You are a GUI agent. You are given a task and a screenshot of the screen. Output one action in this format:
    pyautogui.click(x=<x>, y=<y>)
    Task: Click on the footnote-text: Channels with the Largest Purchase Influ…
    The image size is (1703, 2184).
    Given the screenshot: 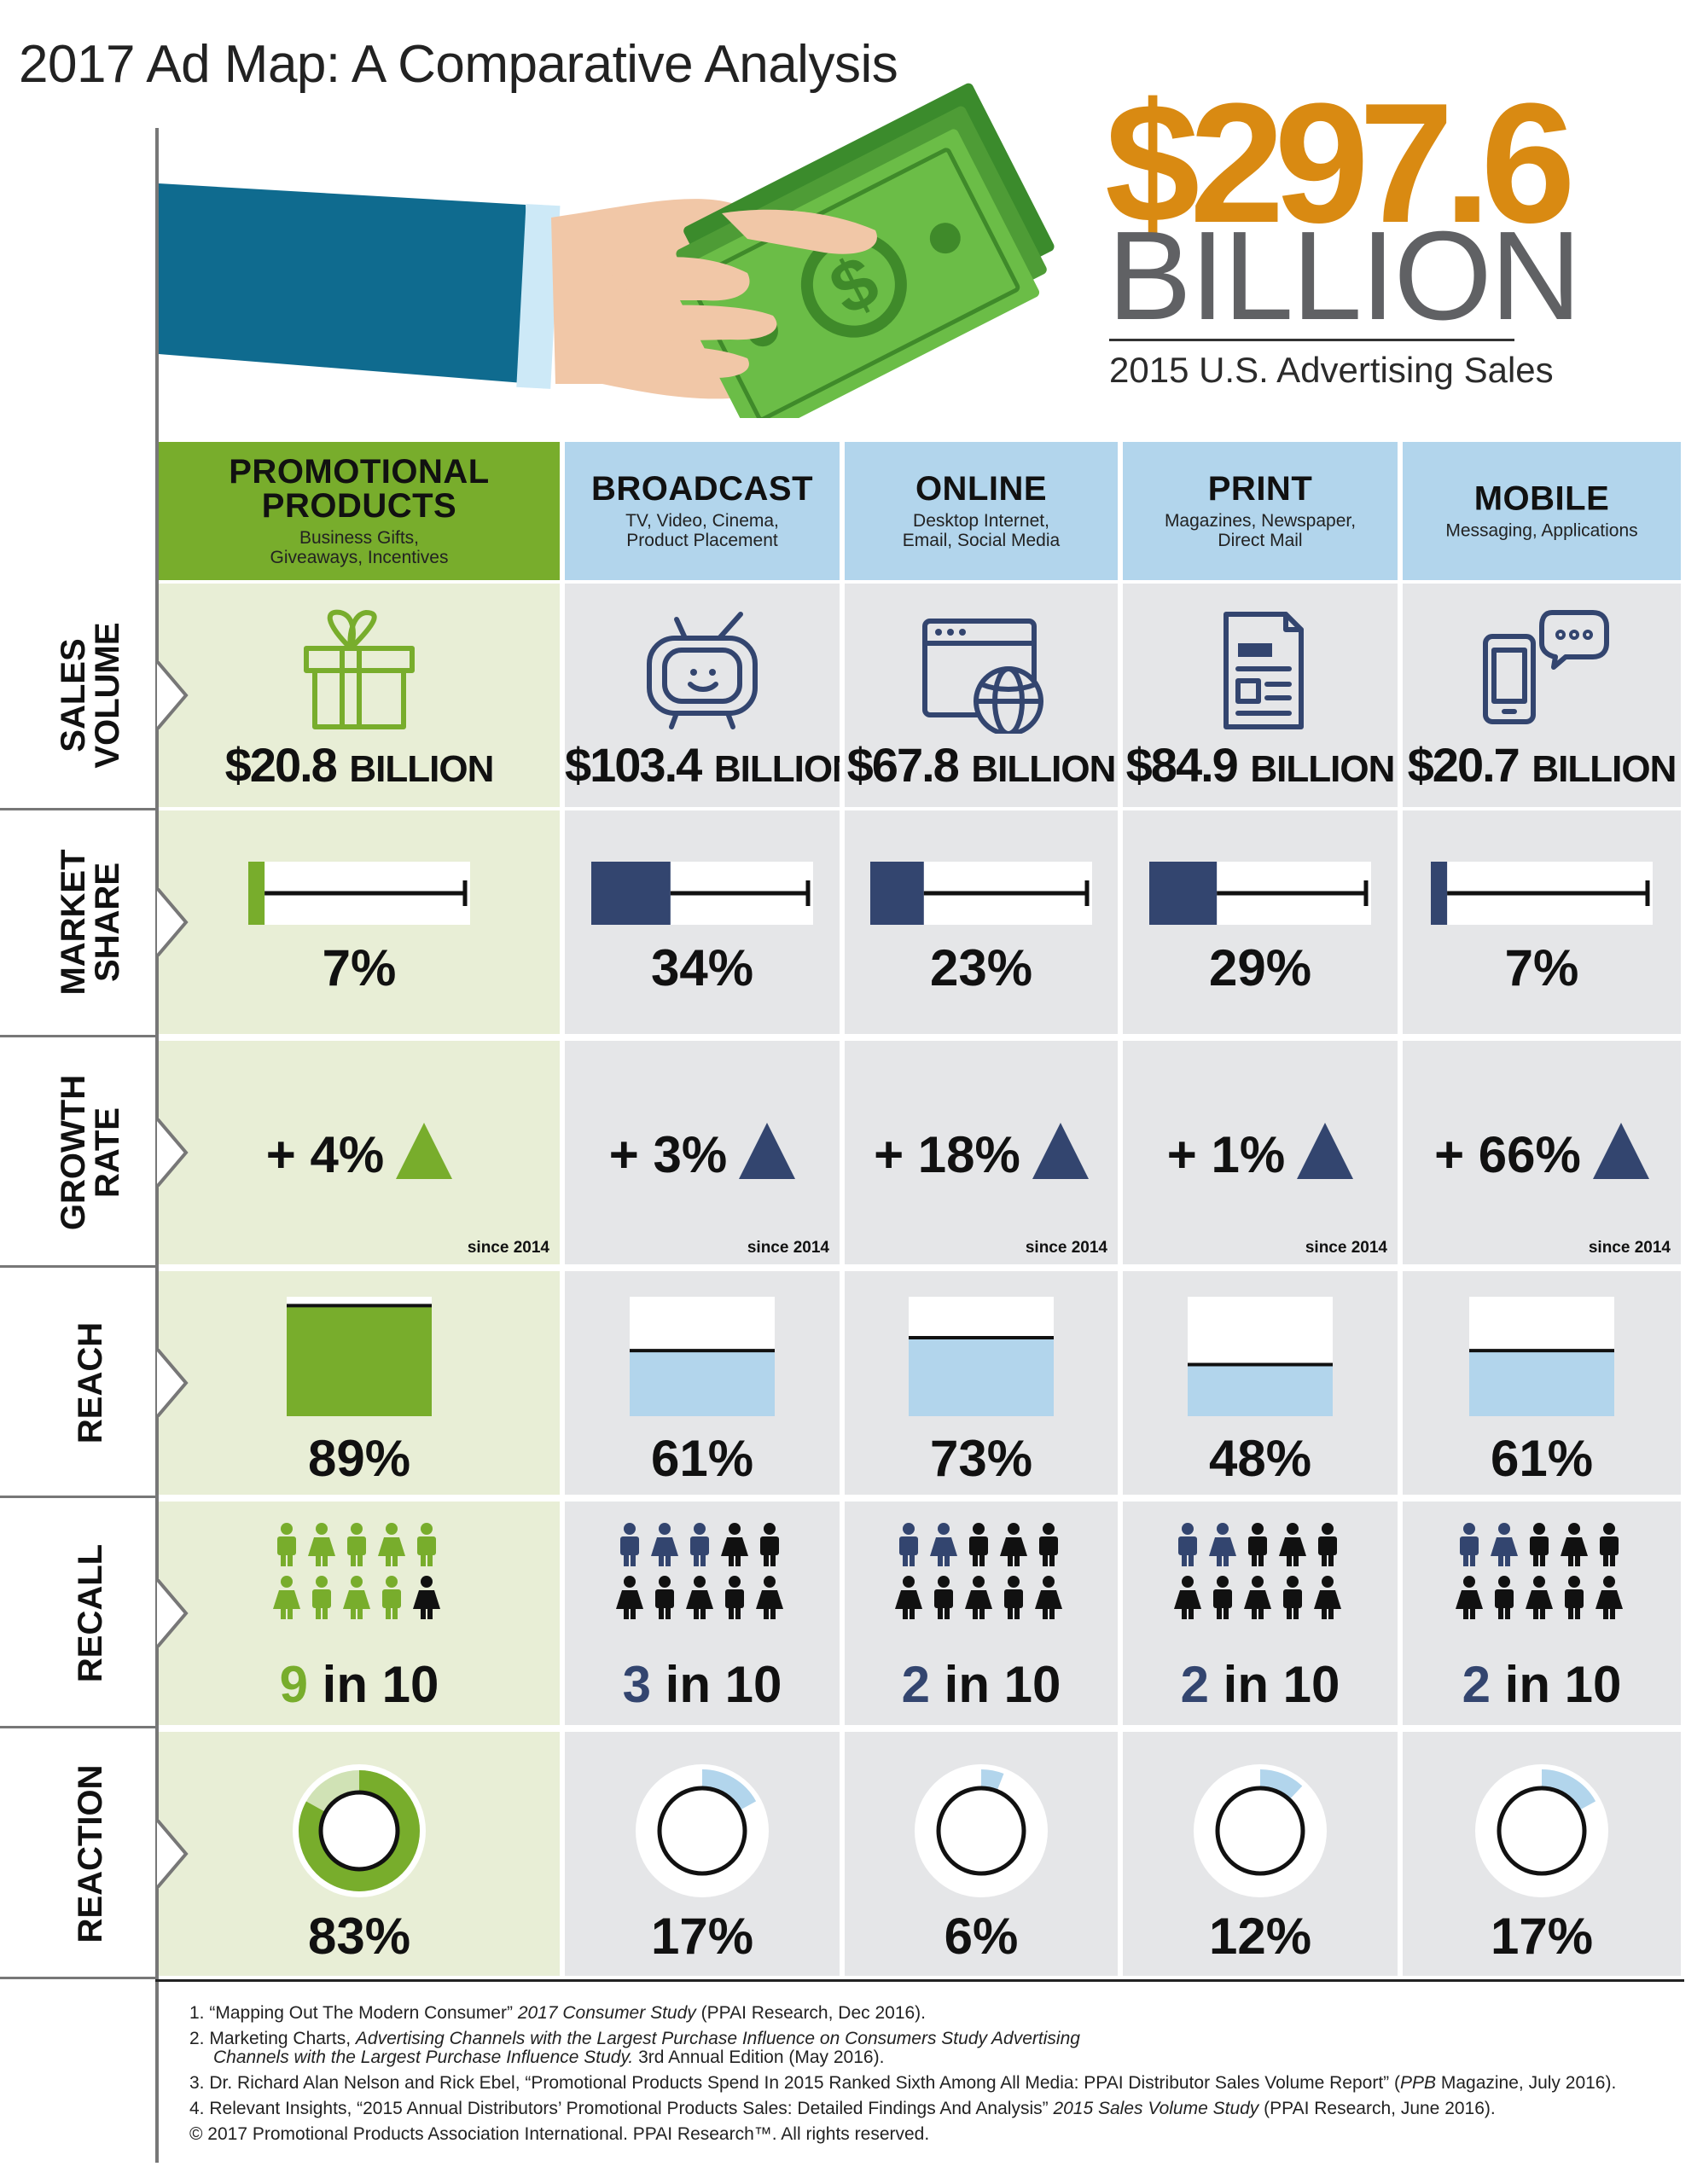 What is the action you would take?
    pyautogui.click(x=423, y=2057)
    